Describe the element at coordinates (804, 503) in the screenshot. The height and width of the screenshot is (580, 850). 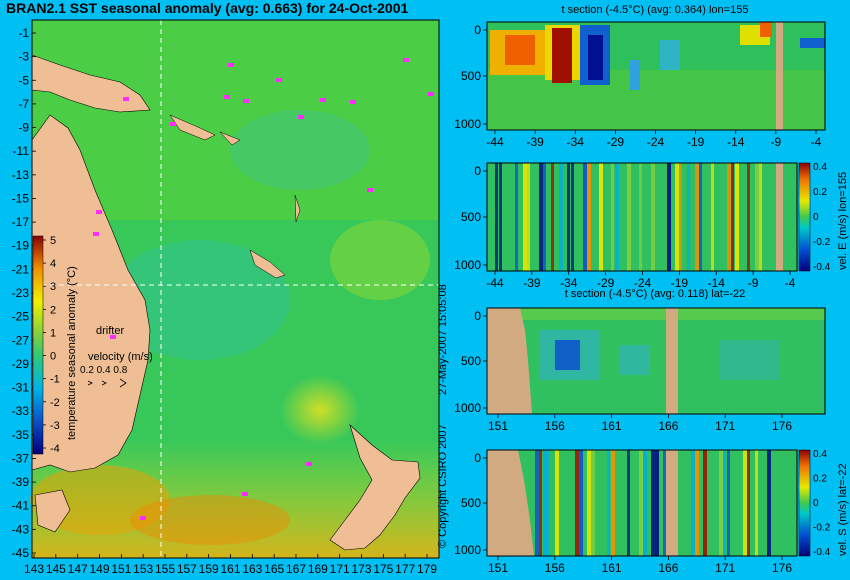
I see `section-4-colorbar` at that location.